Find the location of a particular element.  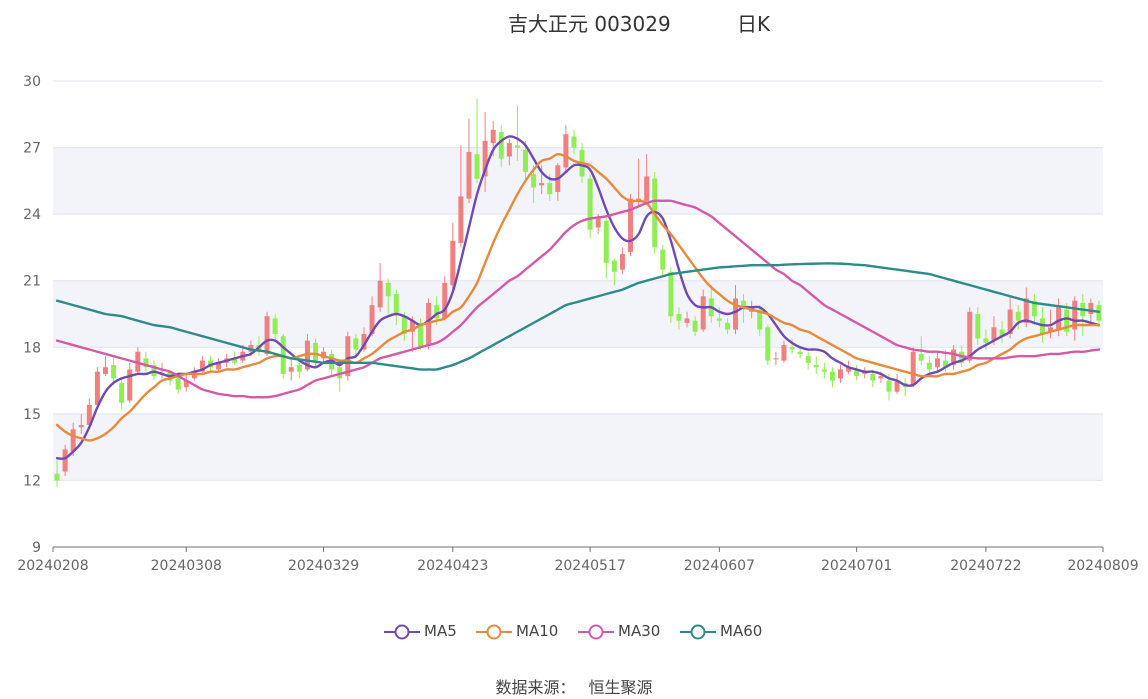

legend-circle-ma30 is located at coordinates (596, 632).